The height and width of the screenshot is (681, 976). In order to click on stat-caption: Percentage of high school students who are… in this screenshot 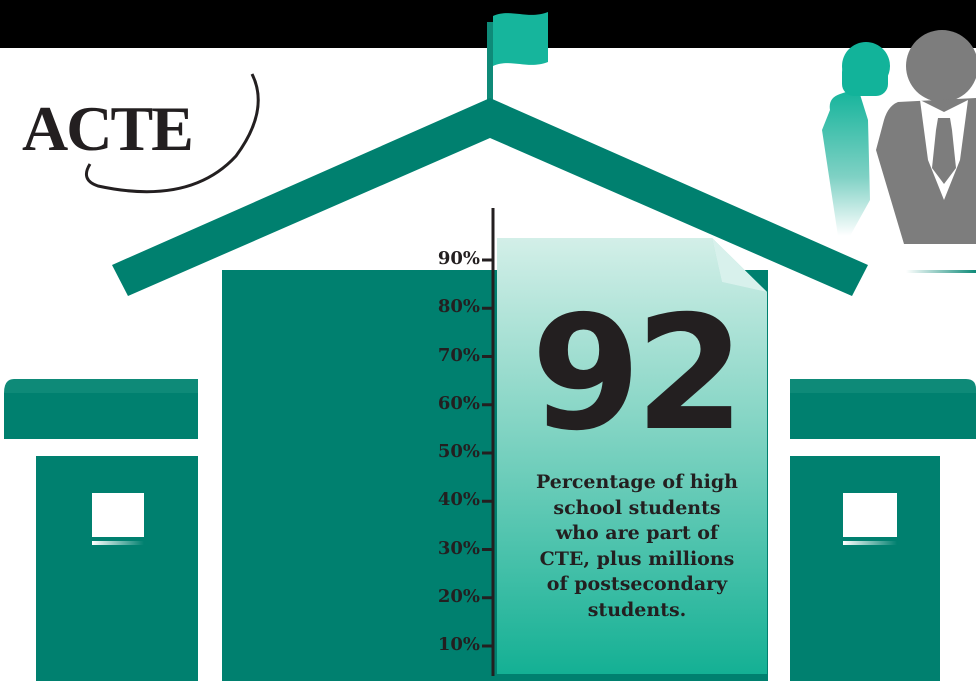, I will do `click(637, 546)`.